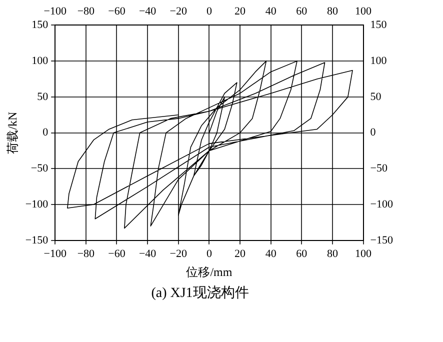 This screenshot has width=443, height=342. What do you see at coordinates (147, 254) in the screenshot?
I see `x-tick-label: −40` at bounding box center [147, 254].